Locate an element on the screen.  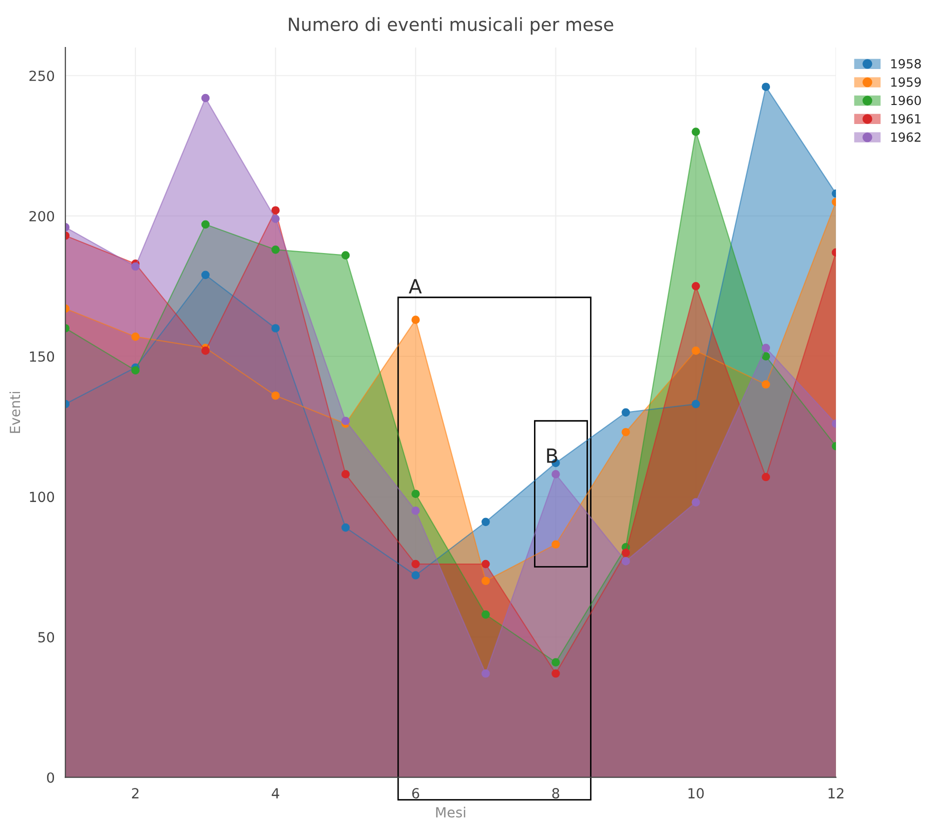
x-tick-label: 2 is located at coordinates (135, 793).